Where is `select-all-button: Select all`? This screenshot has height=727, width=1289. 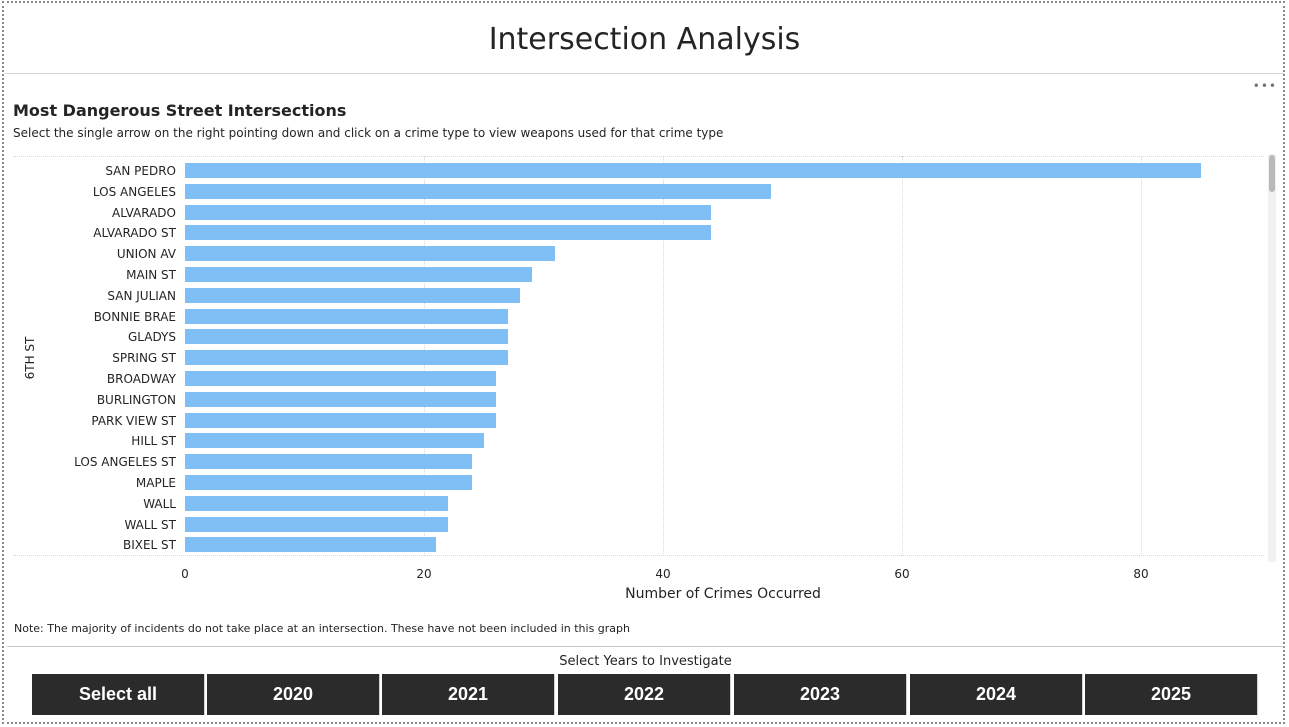 select-all-button: Select all is located at coordinates (118, 694).